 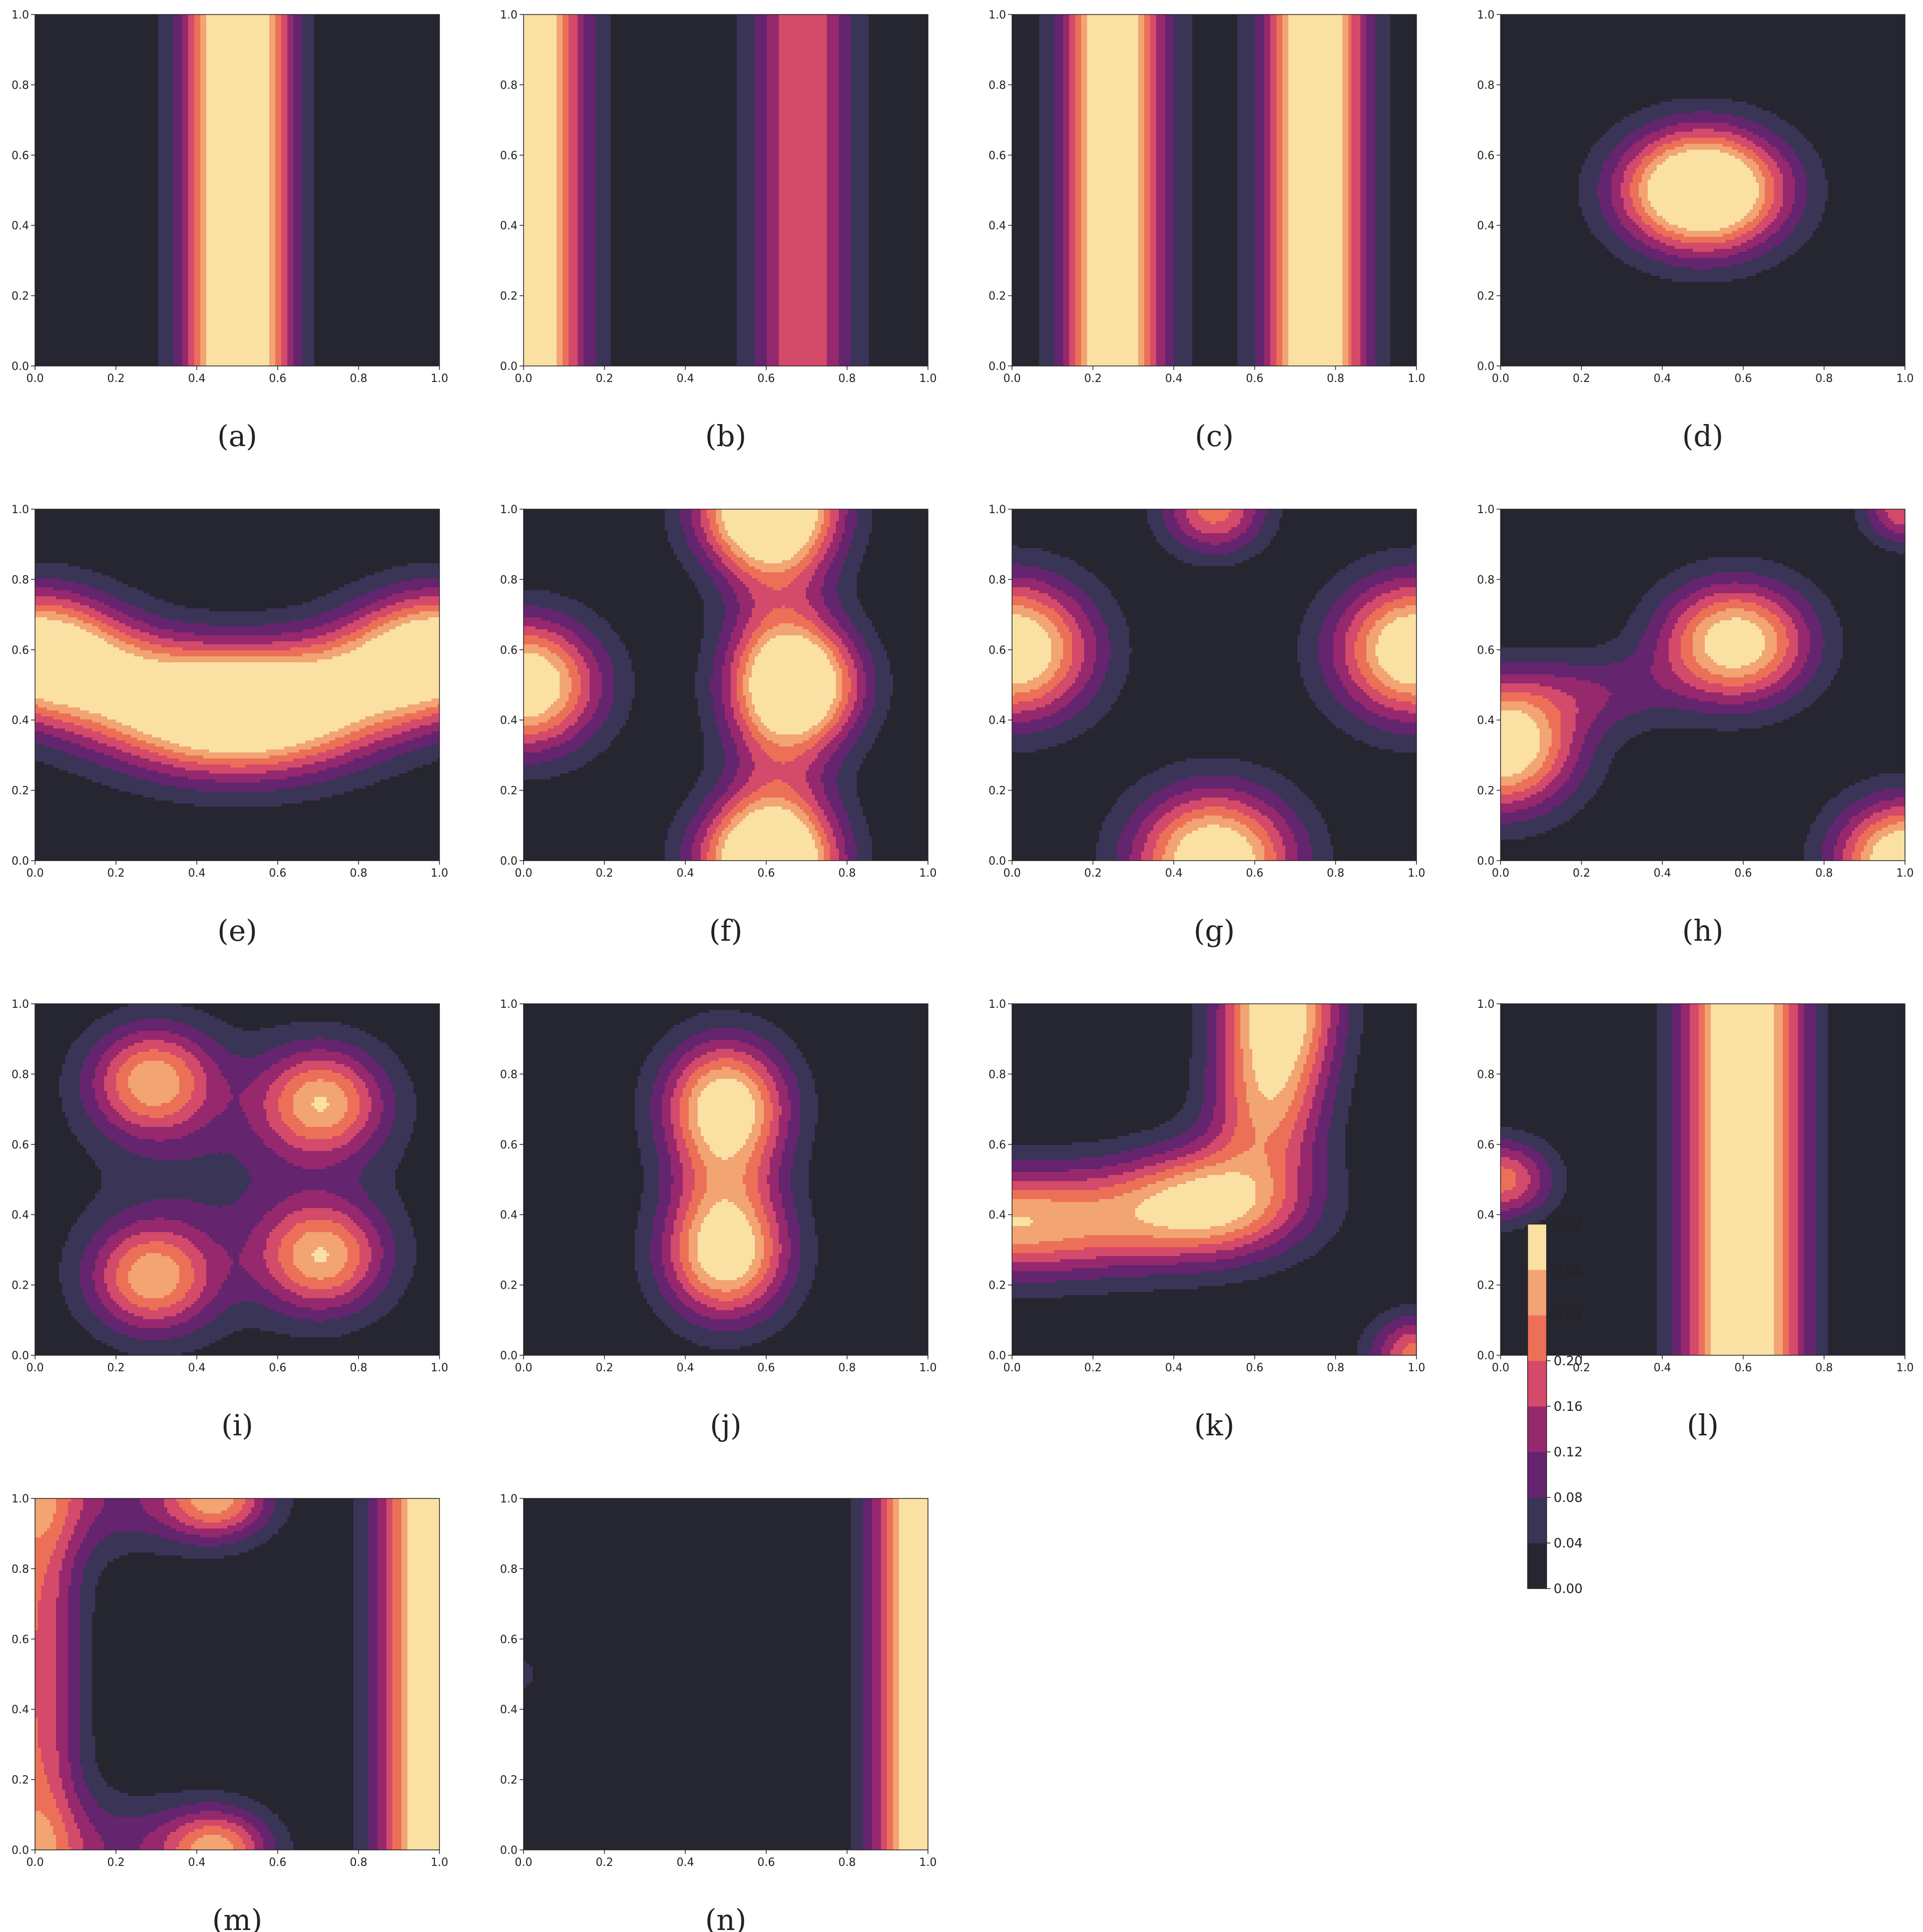 I want to click on colorbar-tick-label: 0.00, so click(x=1568, y=1589).